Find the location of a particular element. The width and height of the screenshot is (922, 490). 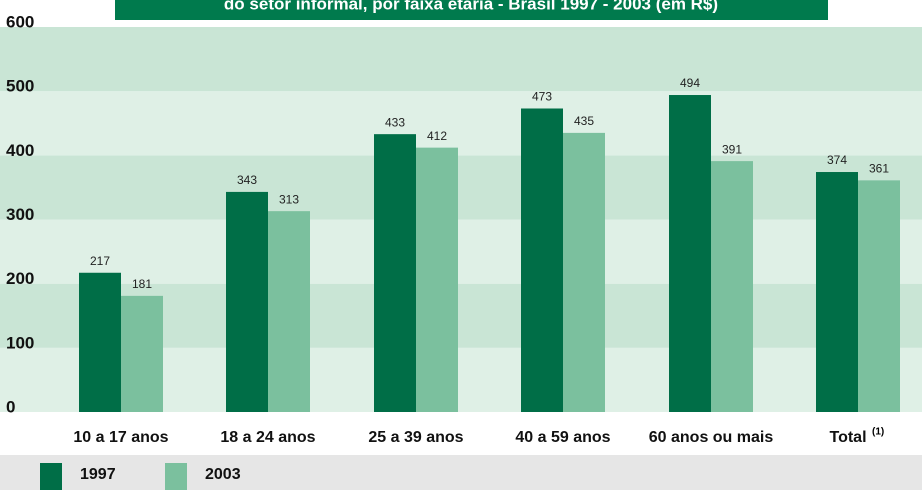

y-tick-label: 600 is located at coordinates (20, 21).